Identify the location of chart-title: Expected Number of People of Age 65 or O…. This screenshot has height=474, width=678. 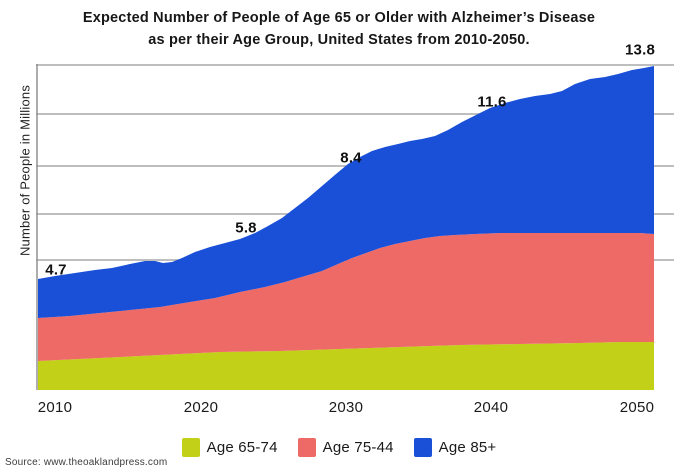
(339, 29).